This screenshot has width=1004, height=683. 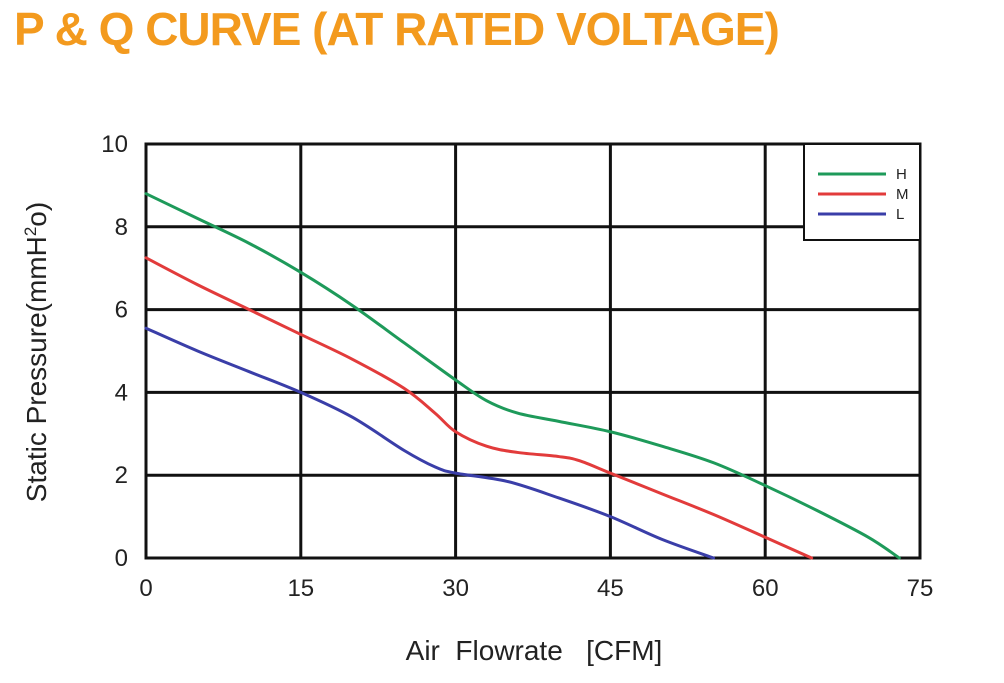 I want to click on y-tick-label: 6, so click(x=121, y=310).